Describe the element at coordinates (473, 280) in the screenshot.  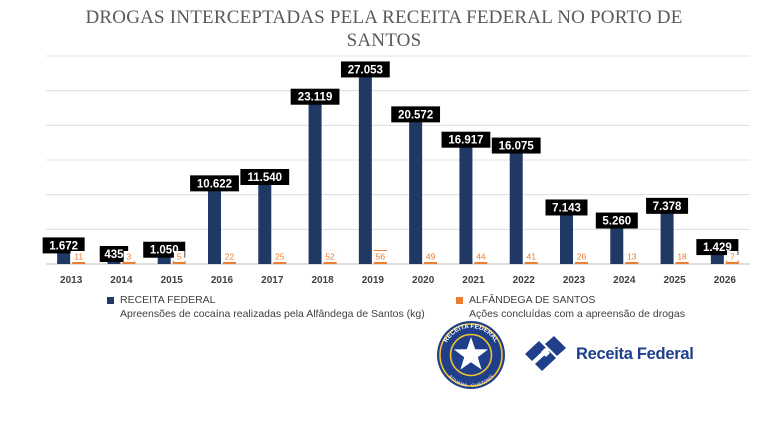
I see `x-tick-label-2021: 2021` at that location.